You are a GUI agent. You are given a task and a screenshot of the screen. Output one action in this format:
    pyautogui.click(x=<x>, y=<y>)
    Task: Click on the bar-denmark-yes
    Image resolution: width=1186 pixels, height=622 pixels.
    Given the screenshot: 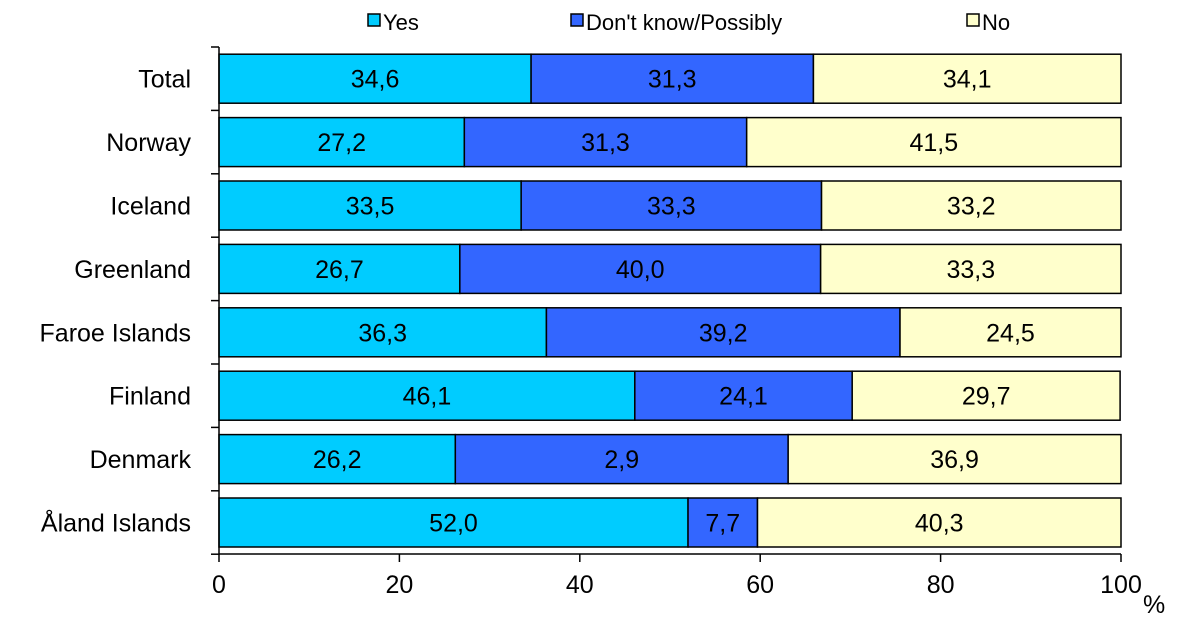 What is the action you would take?
    pyautogui.click(x=337, y=459)
    